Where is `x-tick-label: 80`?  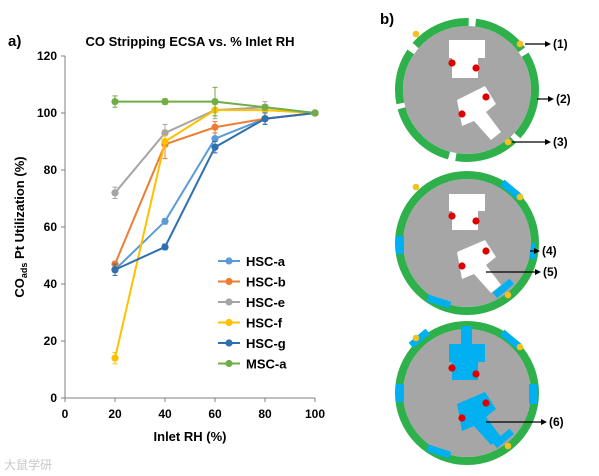
x-tick-label: 80 is located at coordinates (265, 414).